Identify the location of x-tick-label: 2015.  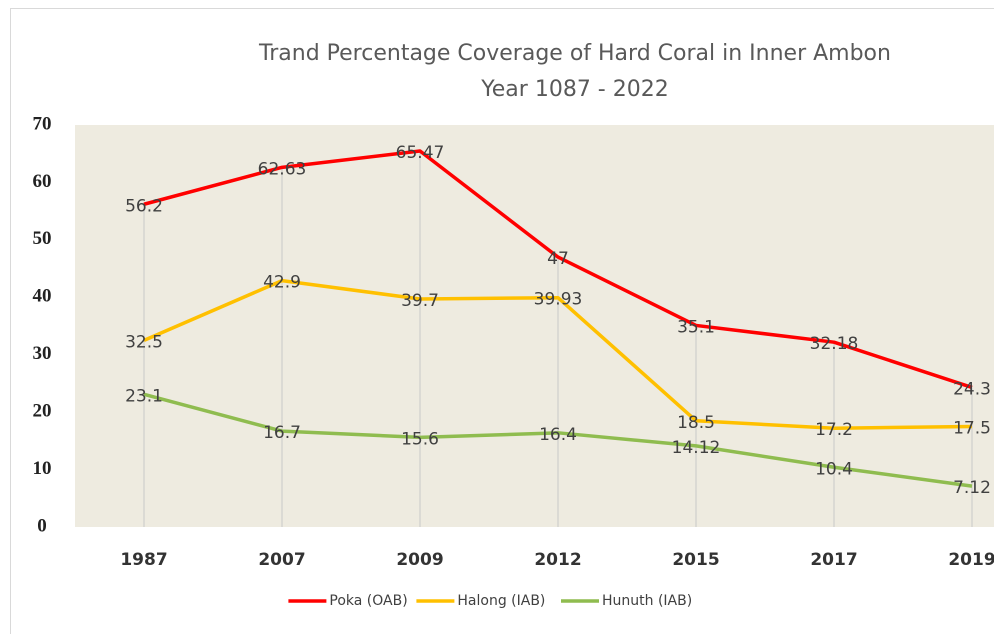
(695, 560).